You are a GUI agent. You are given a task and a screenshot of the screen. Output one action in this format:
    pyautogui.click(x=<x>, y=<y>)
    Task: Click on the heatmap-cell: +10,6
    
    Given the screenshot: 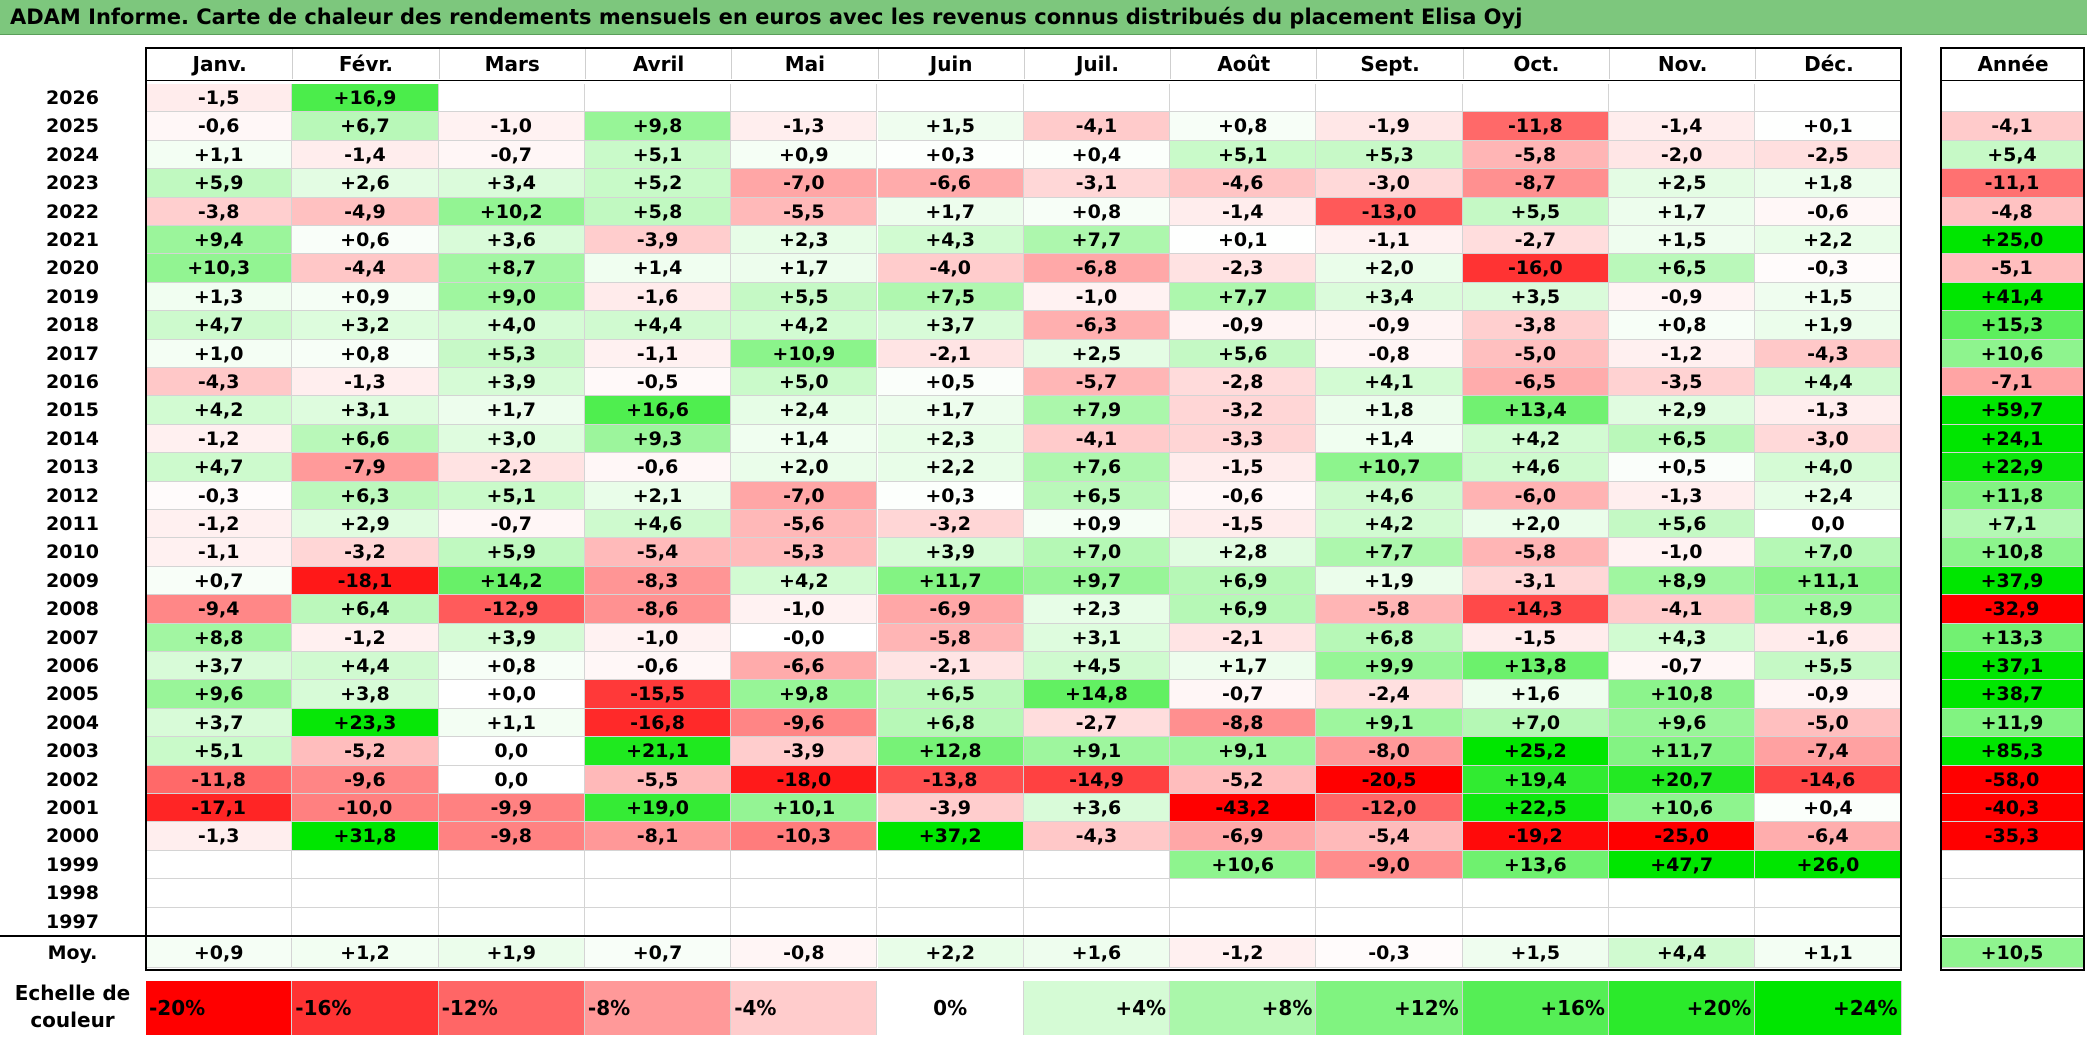 What is the action you would take?
    pyautogui.click(x=1243, y=865)
    